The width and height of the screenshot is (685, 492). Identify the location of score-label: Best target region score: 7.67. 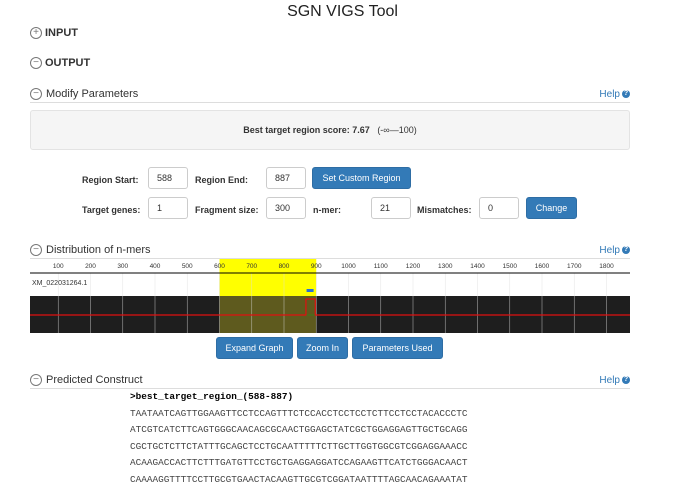
(306, 130).